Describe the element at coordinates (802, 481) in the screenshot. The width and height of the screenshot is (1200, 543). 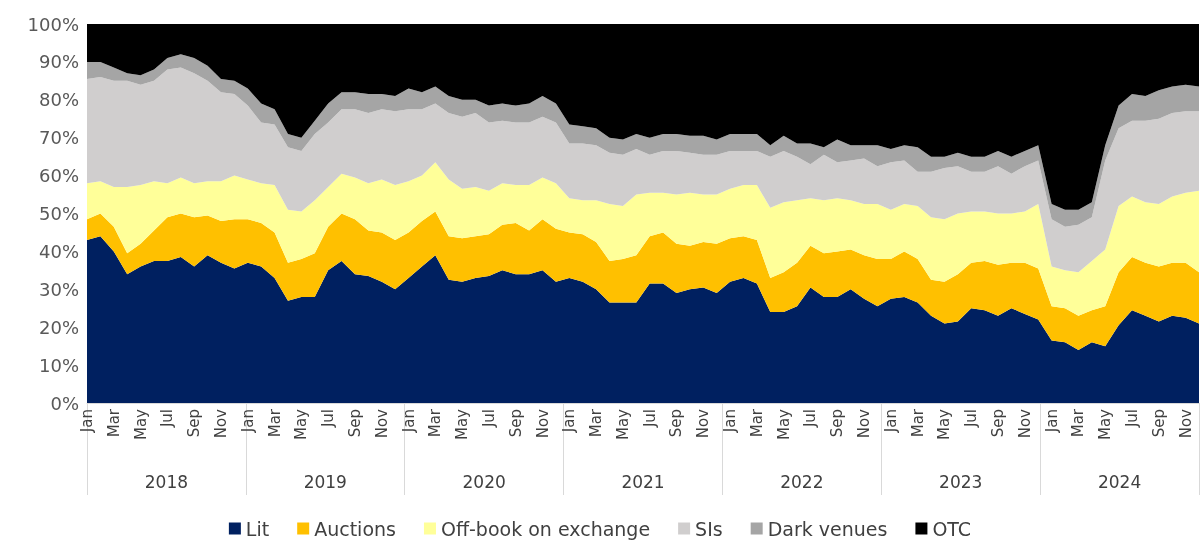
I see `text: 2022` at that location.